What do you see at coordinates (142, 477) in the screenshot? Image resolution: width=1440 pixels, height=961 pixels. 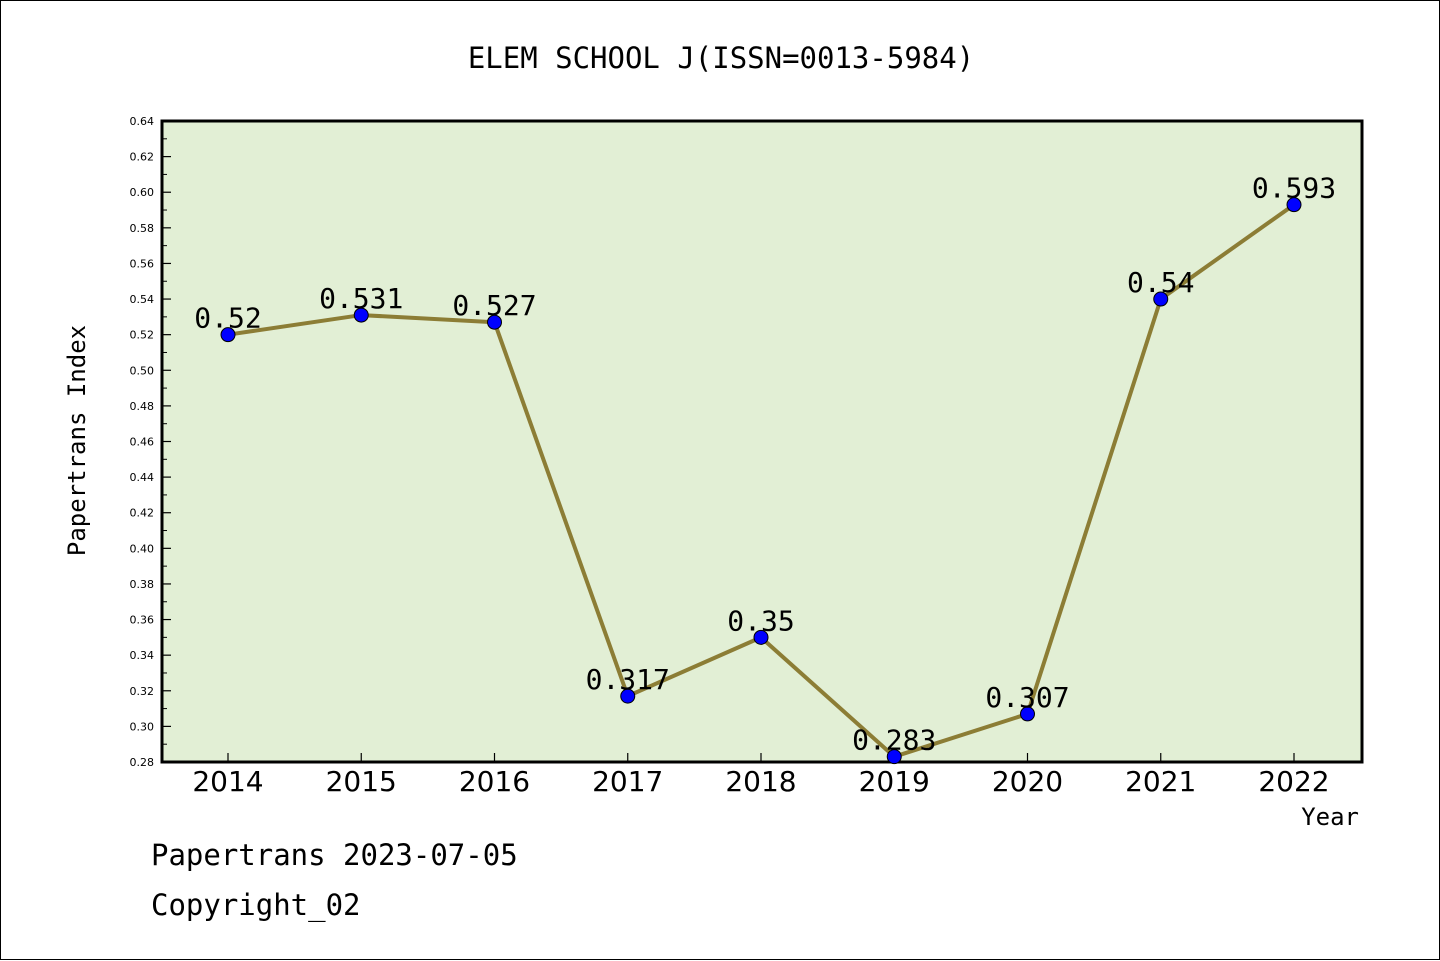 I see `y-tick-label: 0.44` at bounding box center [142, 477].